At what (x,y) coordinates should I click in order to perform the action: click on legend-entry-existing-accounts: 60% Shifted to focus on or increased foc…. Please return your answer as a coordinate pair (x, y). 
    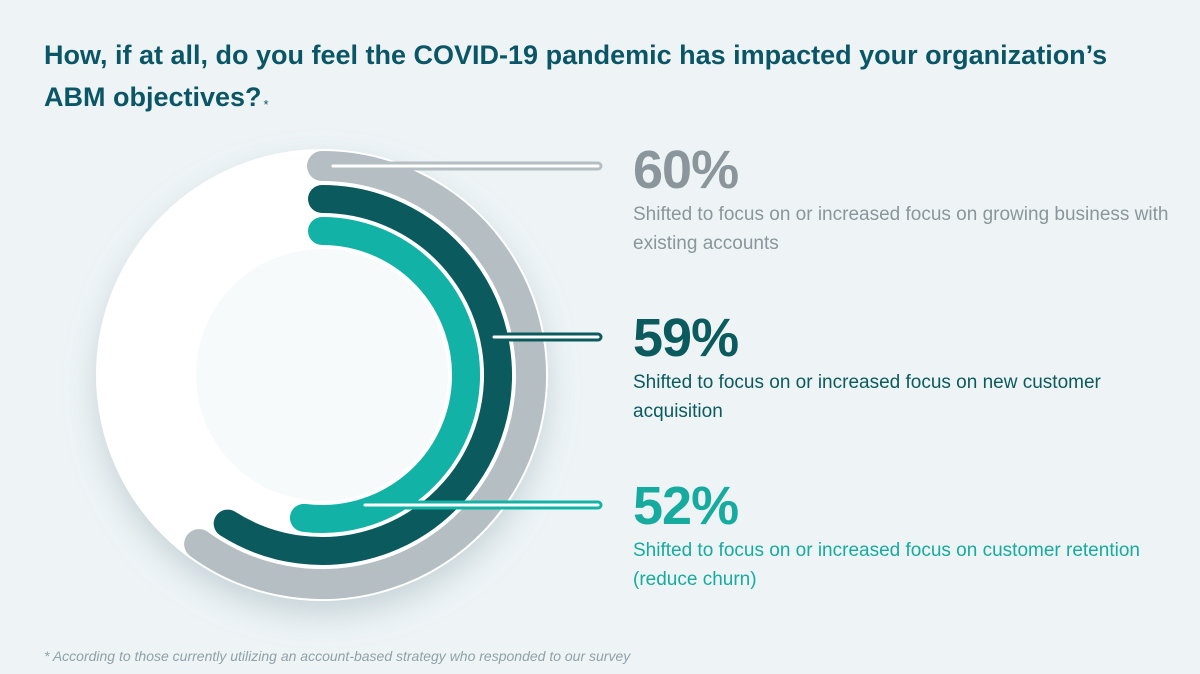
    Looking at the image, I should click on (903, 200).